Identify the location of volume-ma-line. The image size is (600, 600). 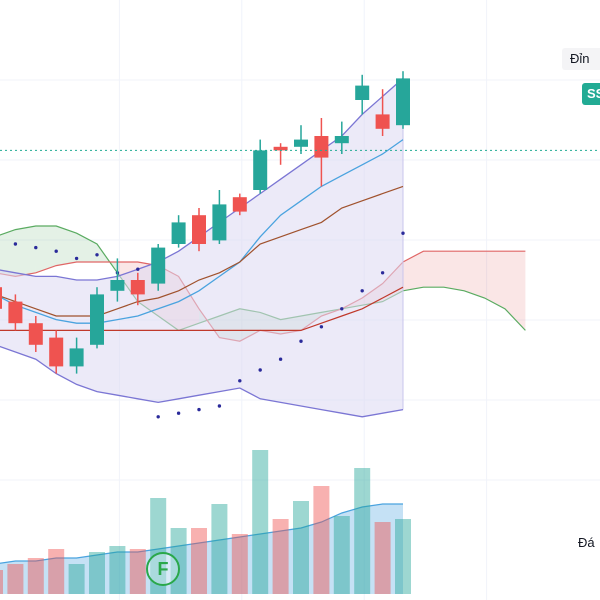
(201, 533).